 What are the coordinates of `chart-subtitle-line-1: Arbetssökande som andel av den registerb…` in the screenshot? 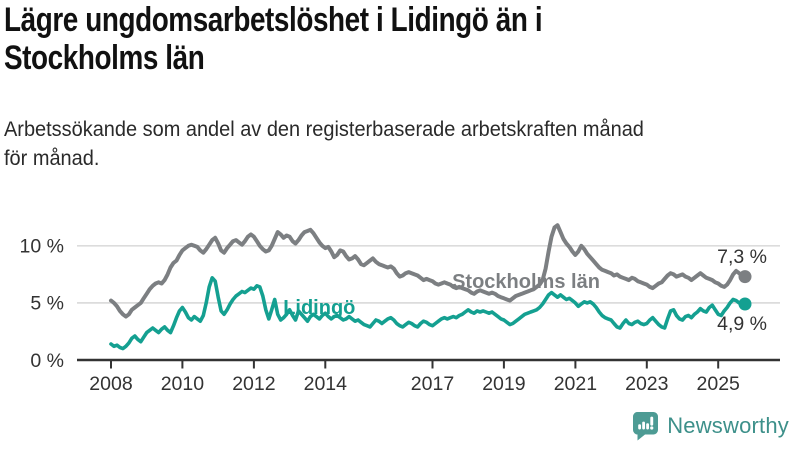 It's located at (324, 129).